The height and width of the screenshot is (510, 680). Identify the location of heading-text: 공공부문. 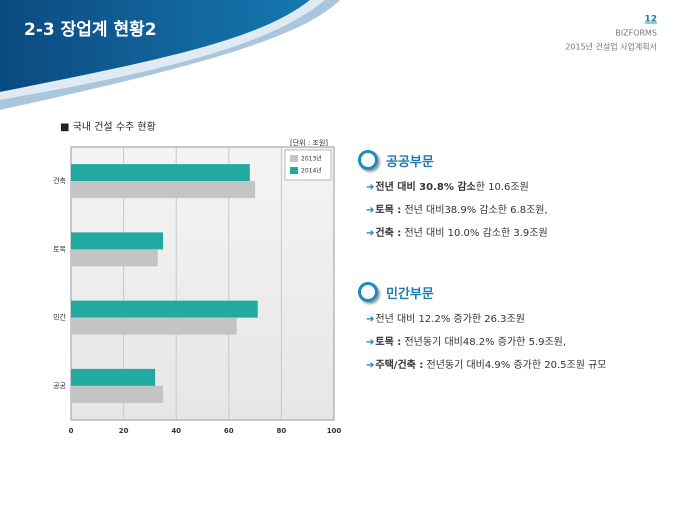
(410, 162).